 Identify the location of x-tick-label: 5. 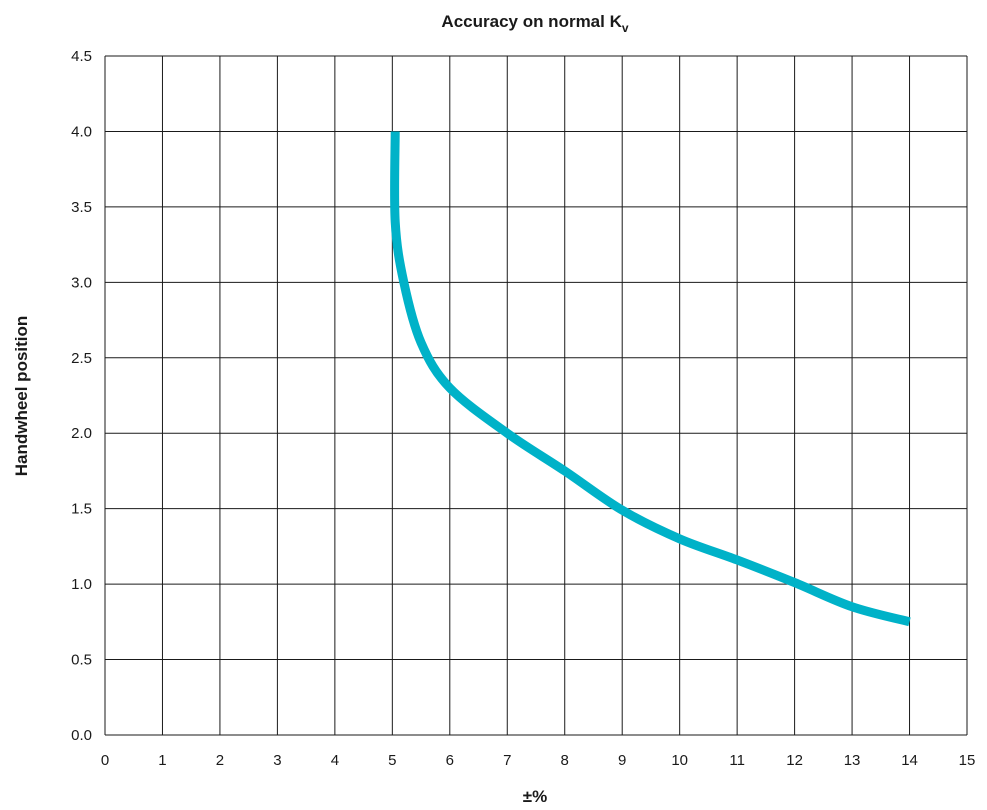
(392, 760).